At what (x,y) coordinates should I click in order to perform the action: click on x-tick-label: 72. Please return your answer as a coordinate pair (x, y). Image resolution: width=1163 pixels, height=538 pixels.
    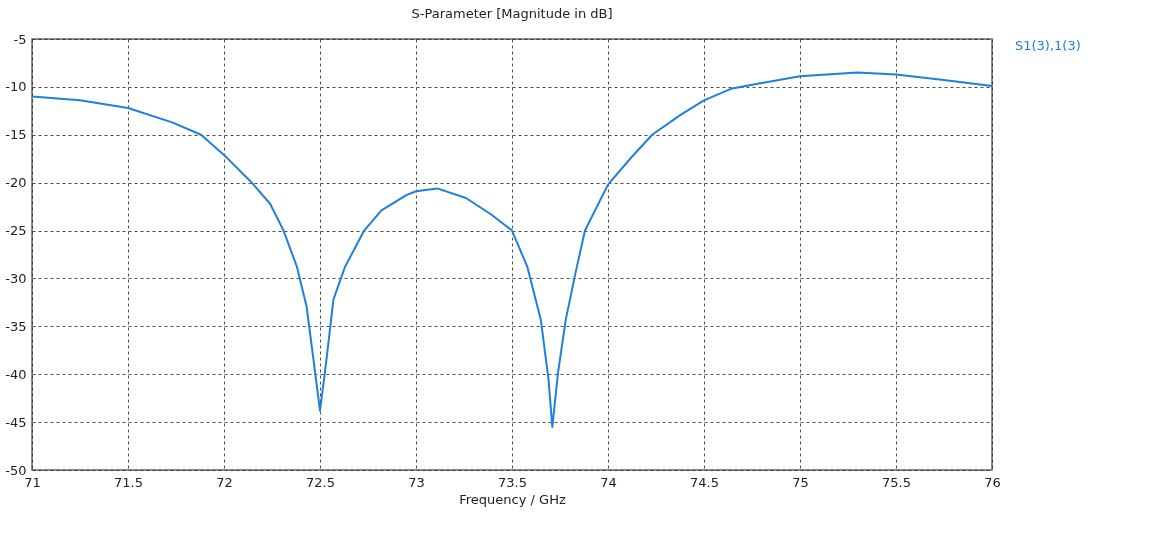
    Looking at the image, I should click on (224, 482).